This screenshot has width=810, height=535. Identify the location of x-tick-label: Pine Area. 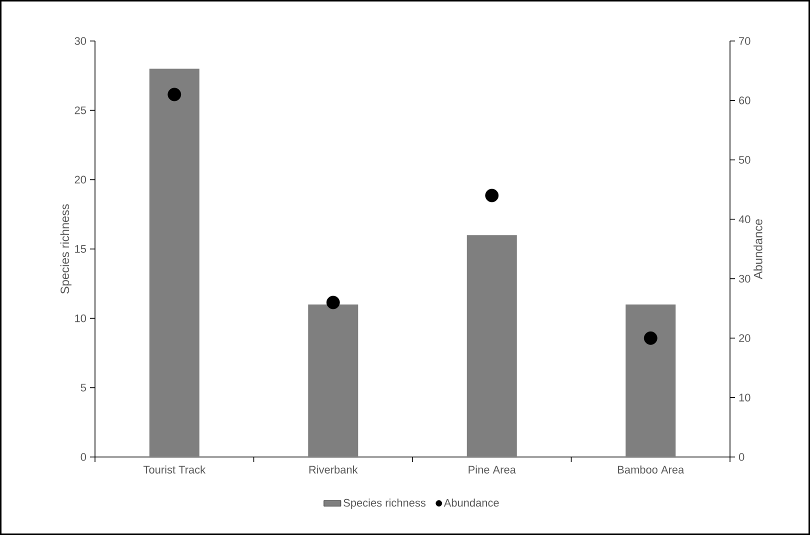
(492, 470).